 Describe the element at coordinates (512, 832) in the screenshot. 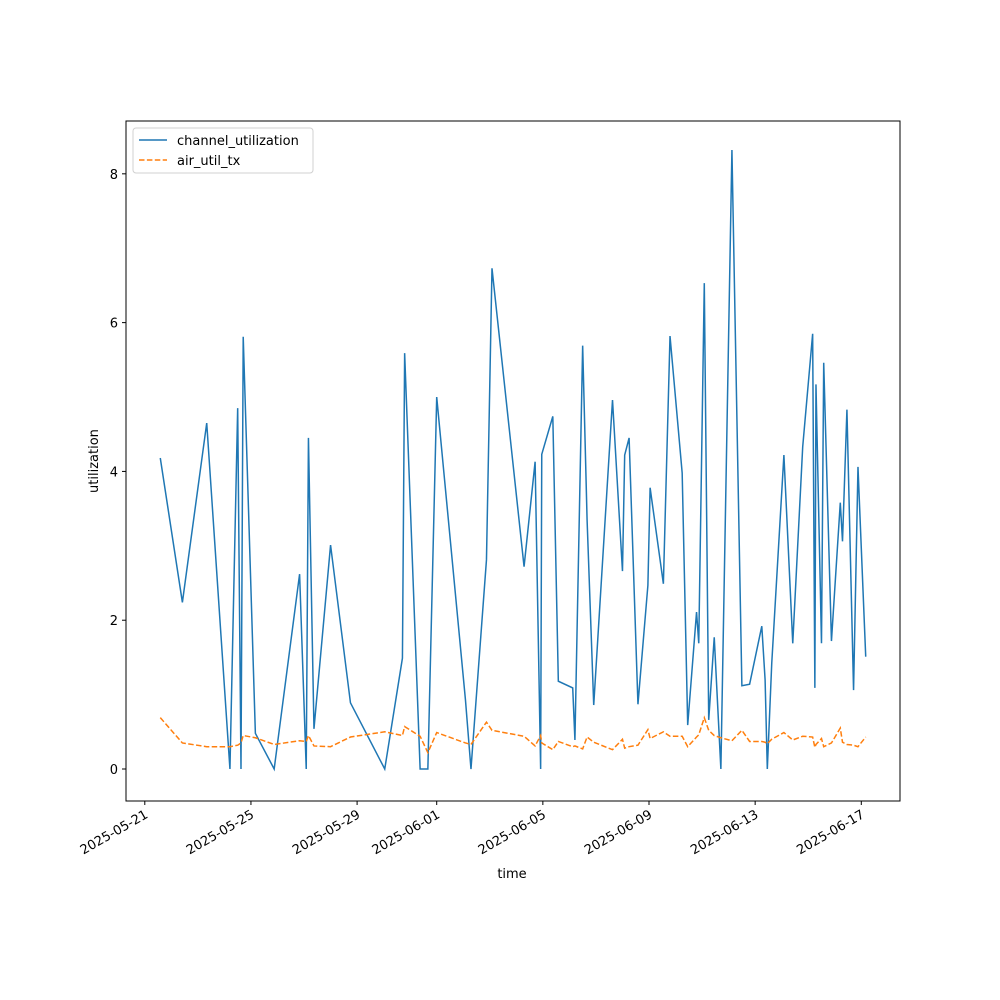

I see `x-tick-label: 2025-06-05` at that location.